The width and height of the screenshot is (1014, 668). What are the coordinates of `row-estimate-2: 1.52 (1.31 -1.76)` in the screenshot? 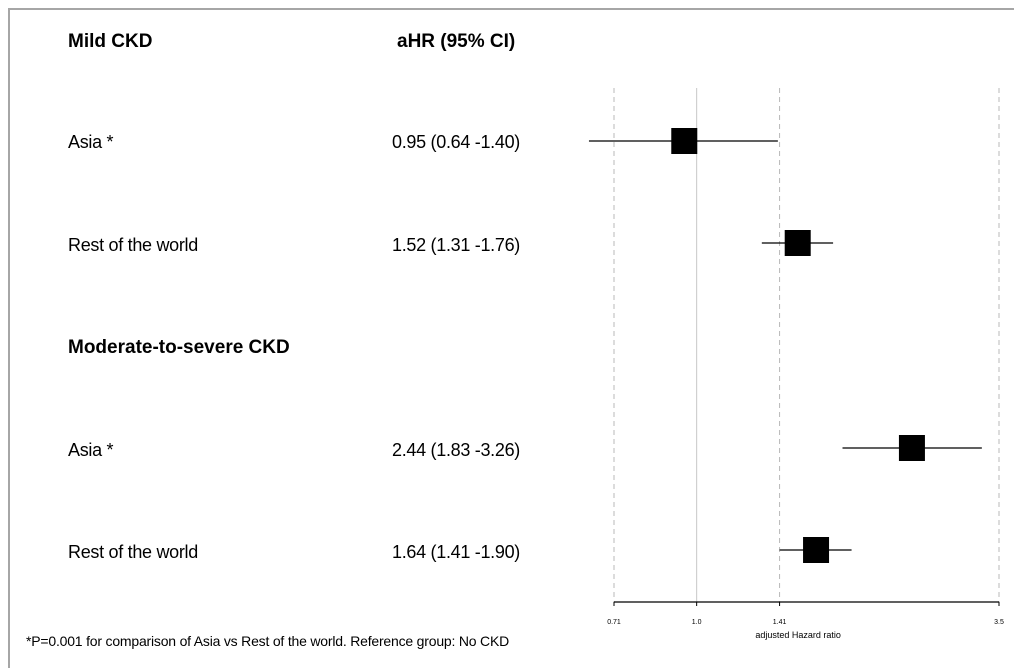 It's located at (456, 245).